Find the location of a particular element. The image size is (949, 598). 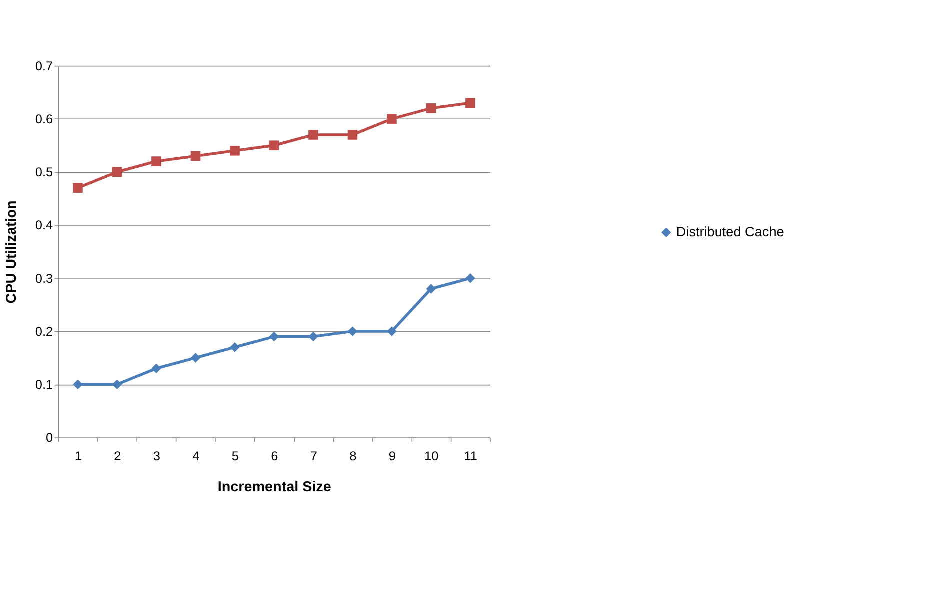

y-tick-label: 0.7 is located at coordinates (44, 66).